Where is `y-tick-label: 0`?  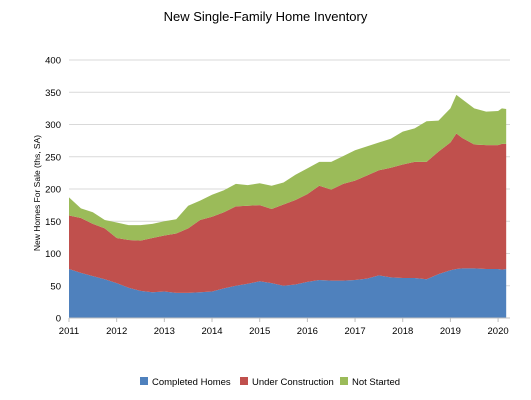
y-tick-label: 0 is located at coordinates (58, 319).